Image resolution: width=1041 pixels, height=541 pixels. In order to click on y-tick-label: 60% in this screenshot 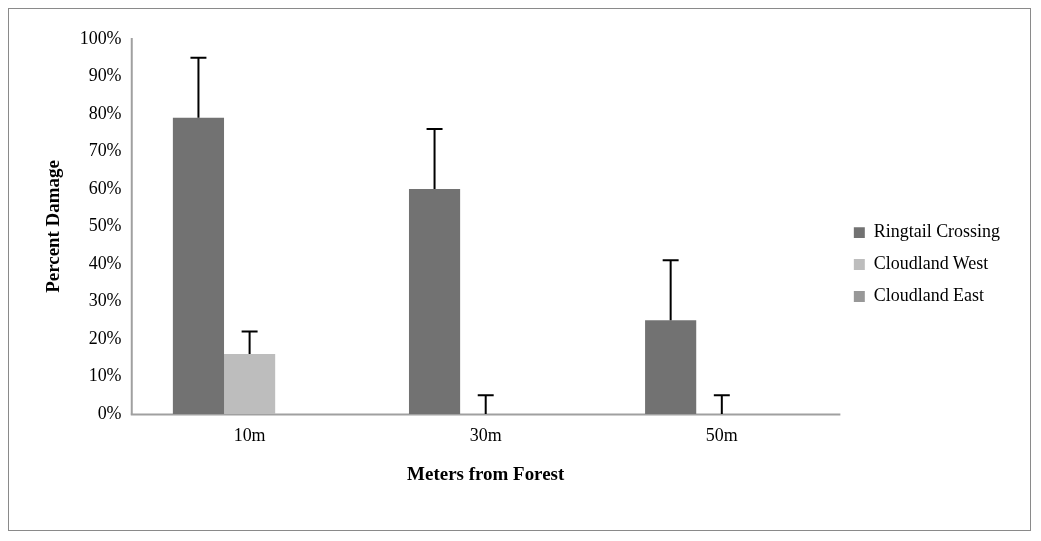, I will do `click(105, 187)`.